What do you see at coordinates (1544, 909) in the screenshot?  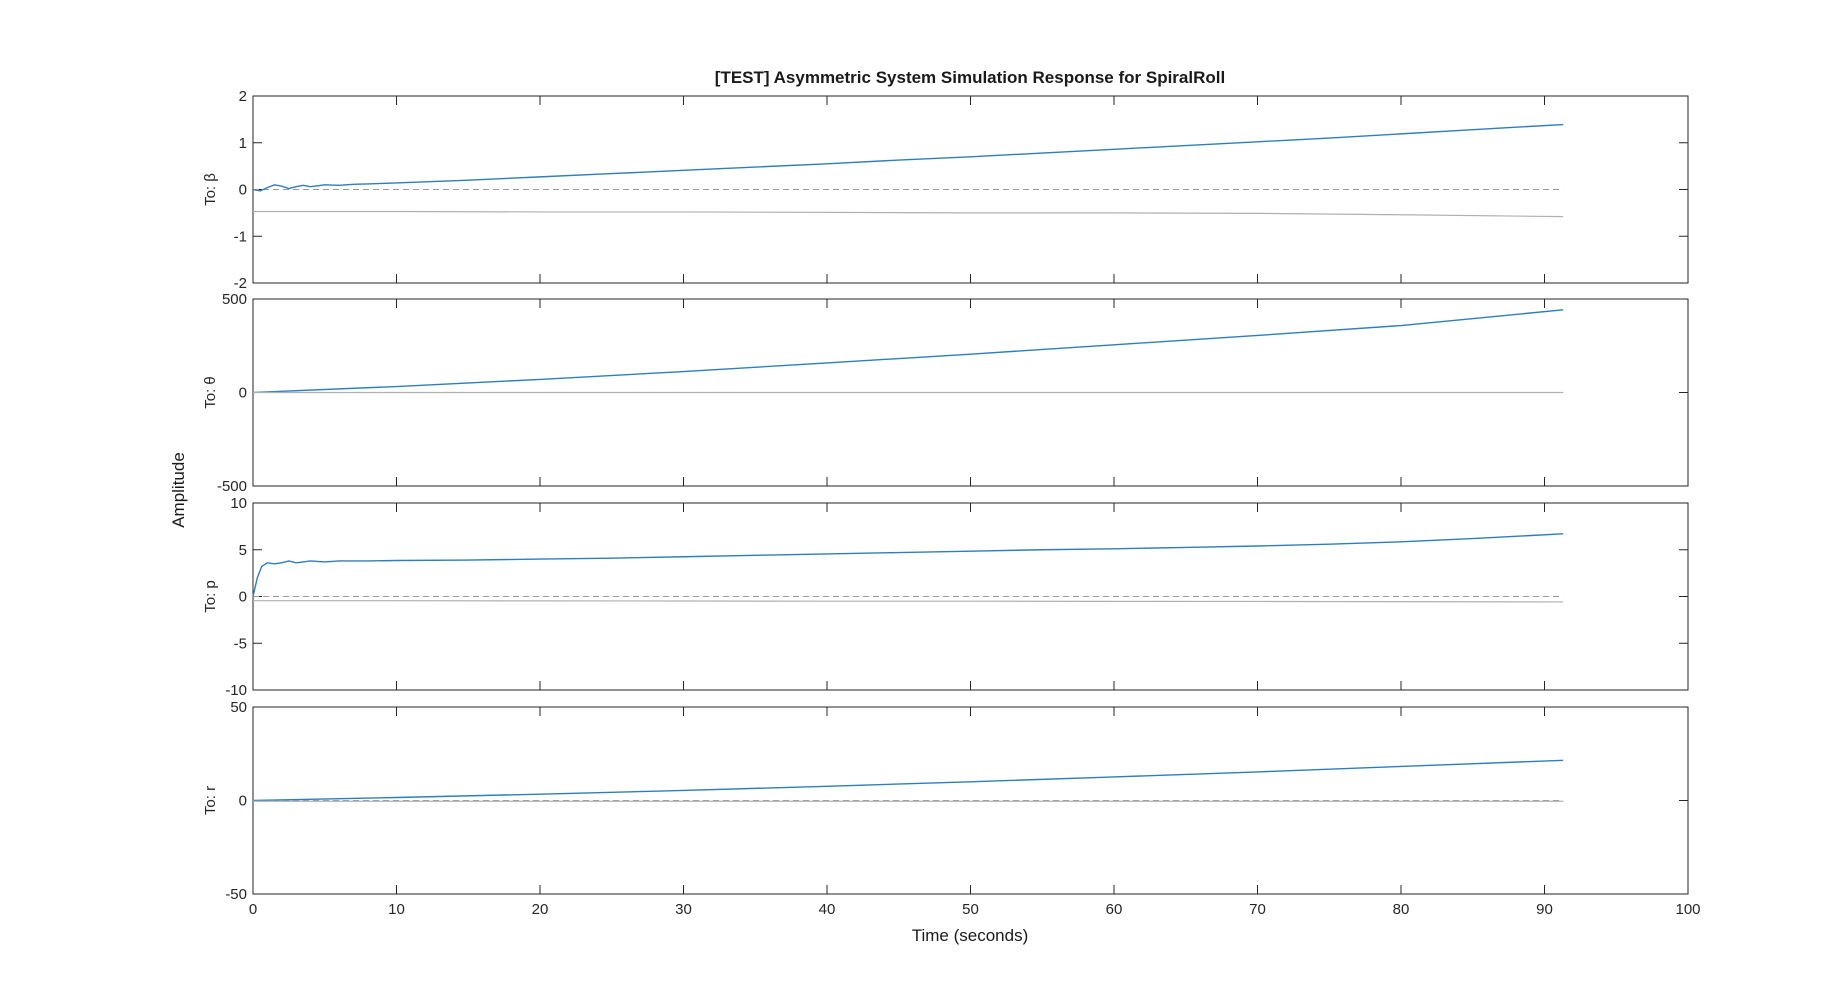 I see `x-tick-label-9: 90` at bounding box center [1544, 909].